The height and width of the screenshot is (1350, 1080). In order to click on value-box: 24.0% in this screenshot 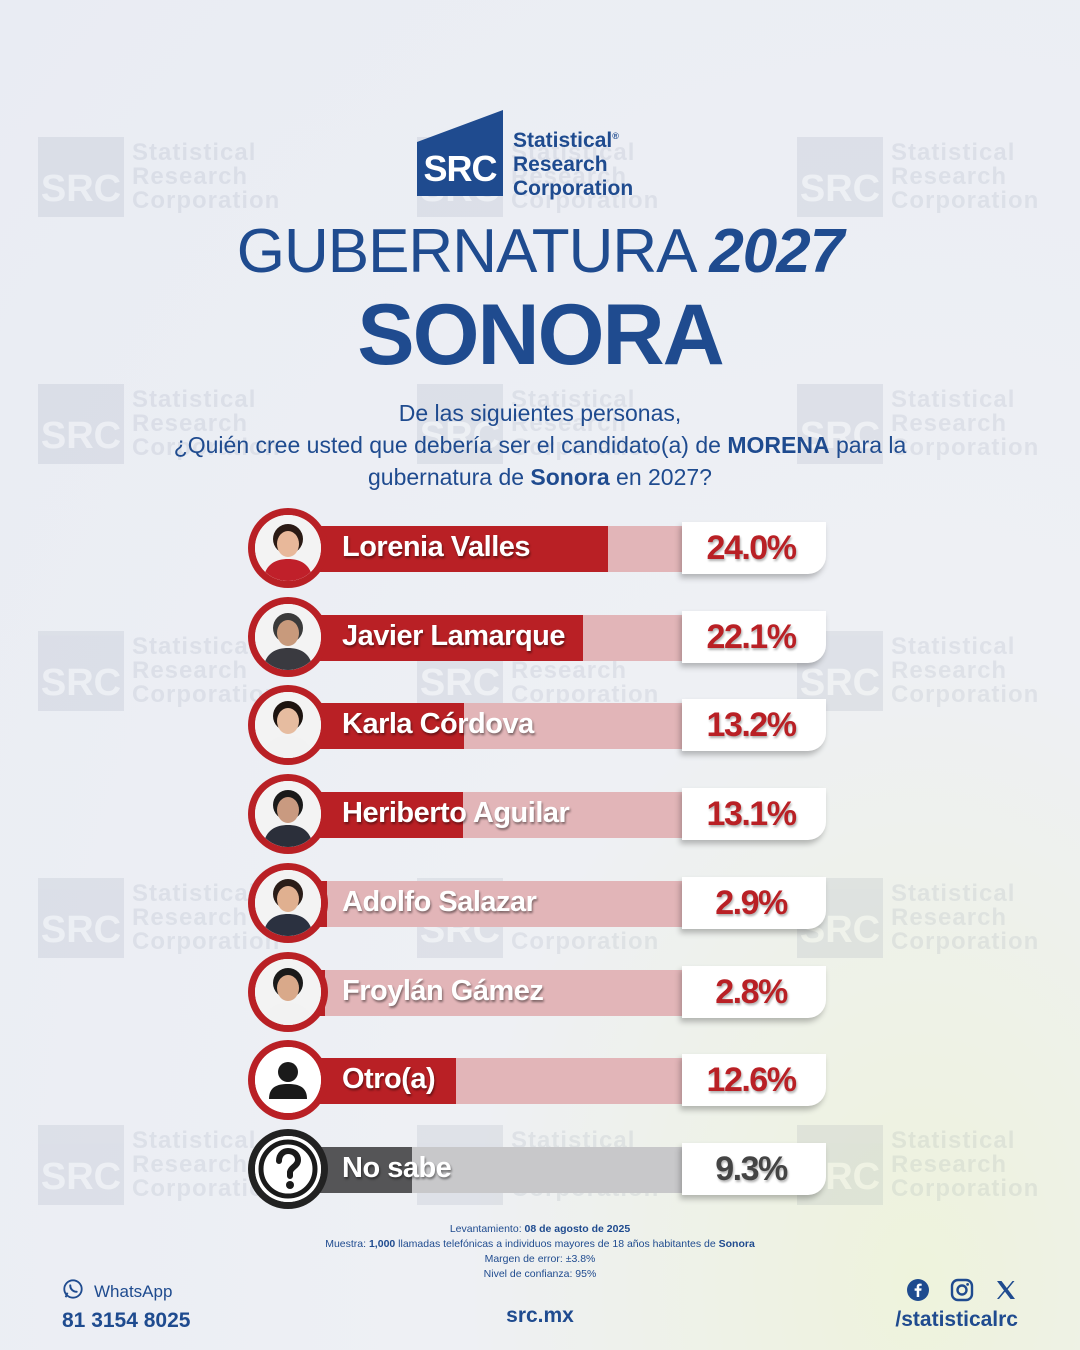, I will do `click(754, 548)`.